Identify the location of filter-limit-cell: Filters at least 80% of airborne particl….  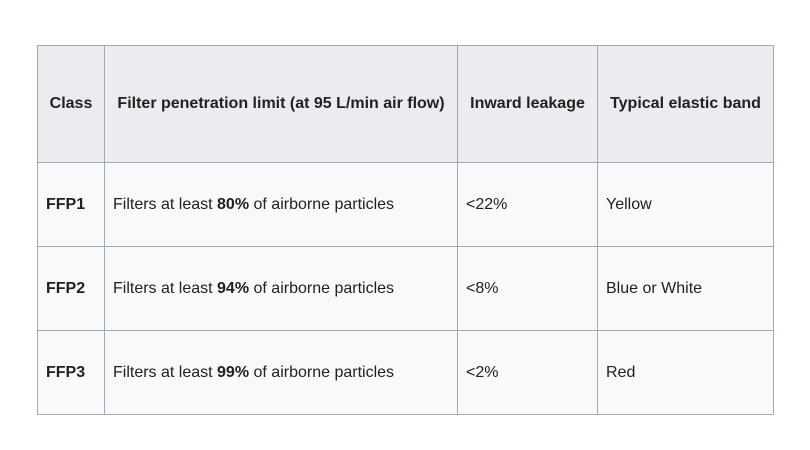
(281, 204).